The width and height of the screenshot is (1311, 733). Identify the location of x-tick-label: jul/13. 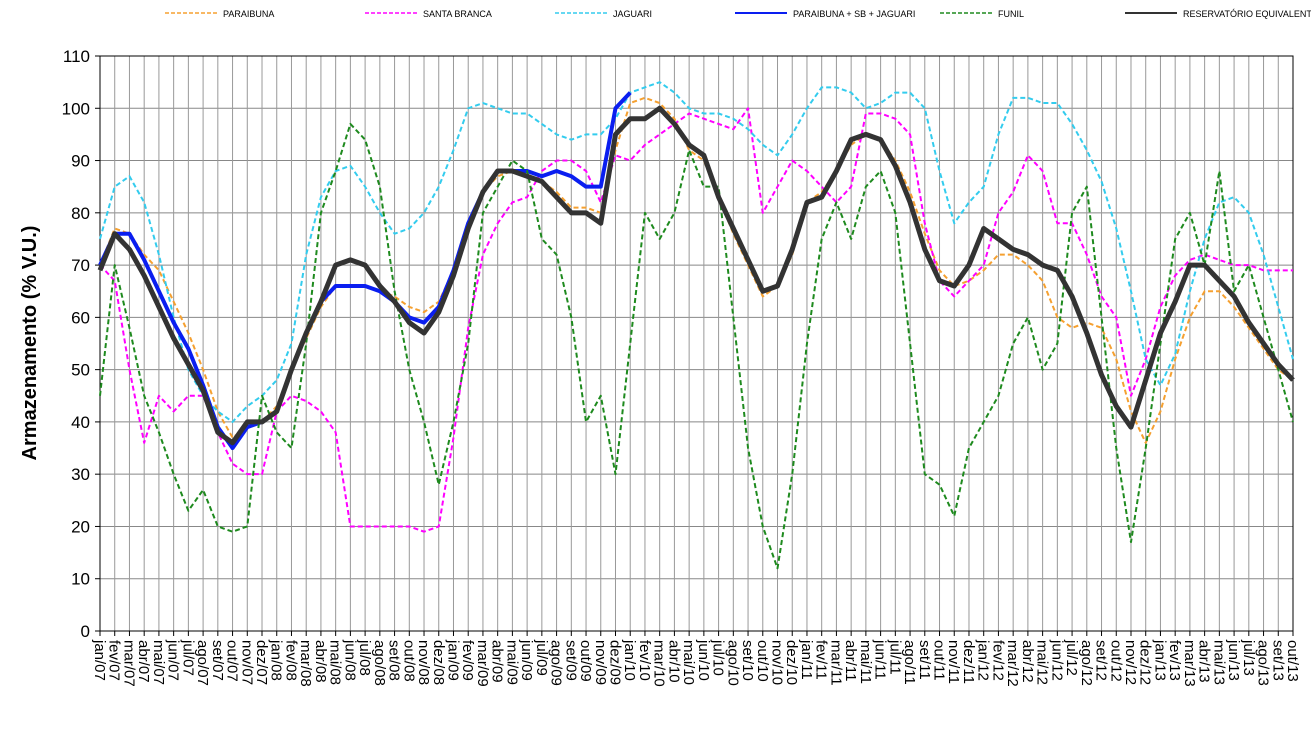
(1248, 657).